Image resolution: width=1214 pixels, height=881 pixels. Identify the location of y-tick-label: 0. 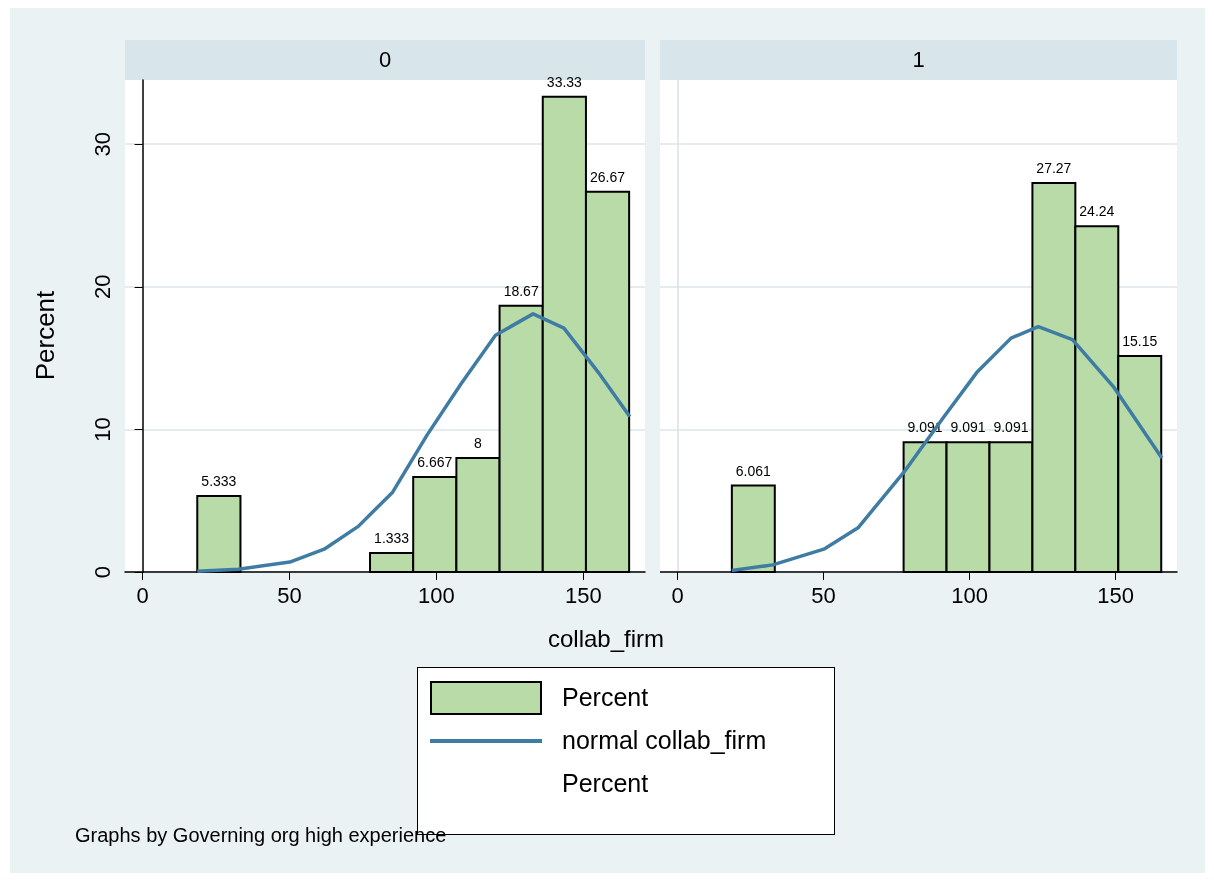
(102, 572).